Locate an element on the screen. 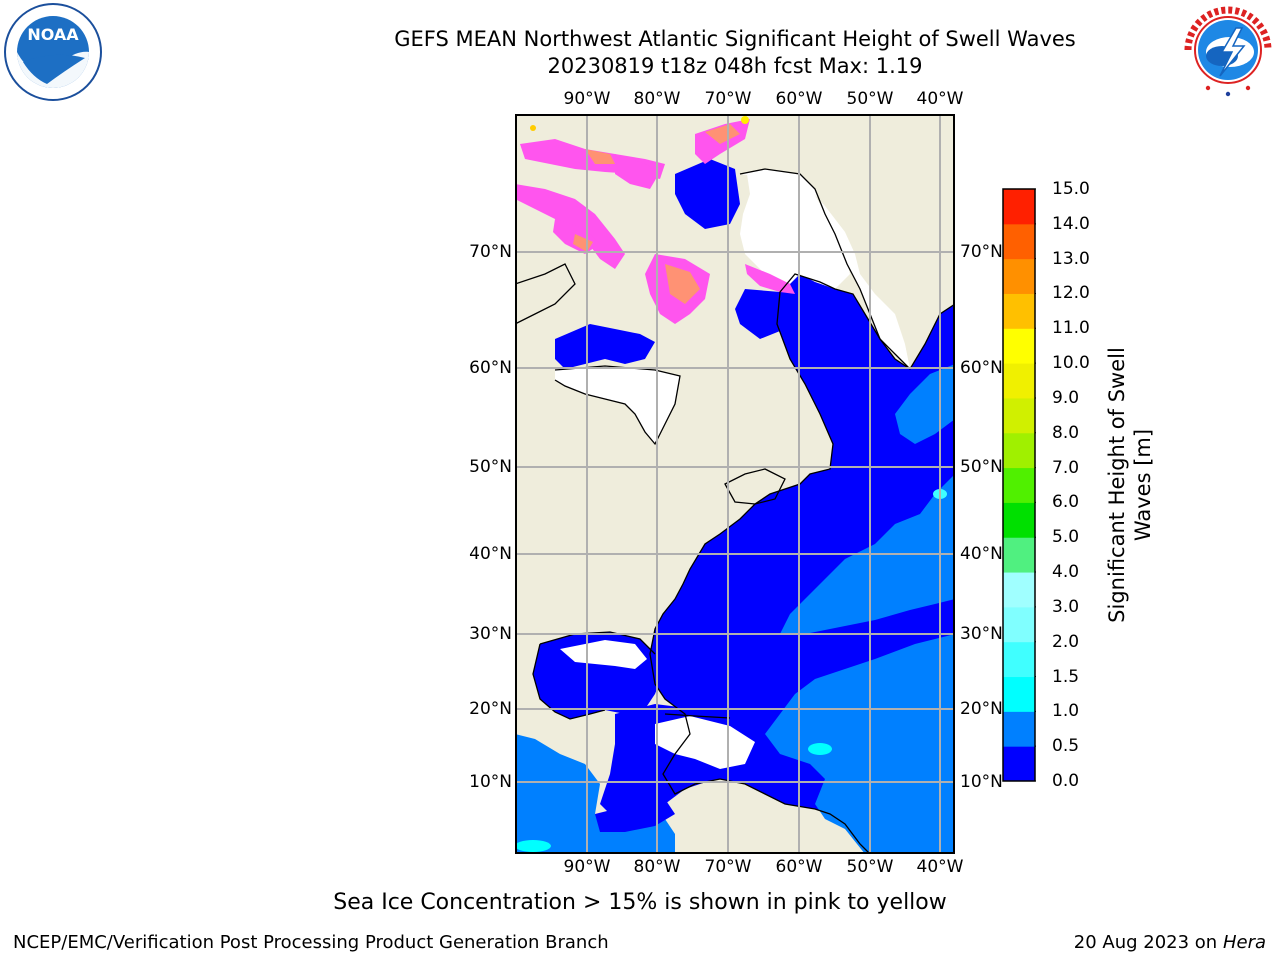  lat-label-right: 40°N is located at coordinates (981, 554).